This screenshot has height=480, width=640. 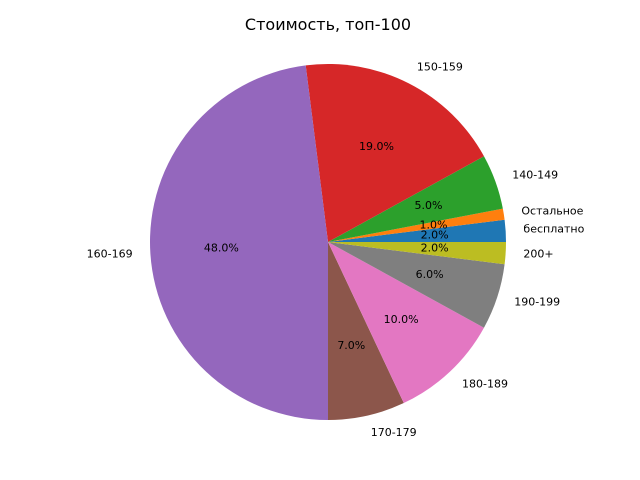 I want to click on percent-label-2: 5.0%, so click(x=429, y=205).